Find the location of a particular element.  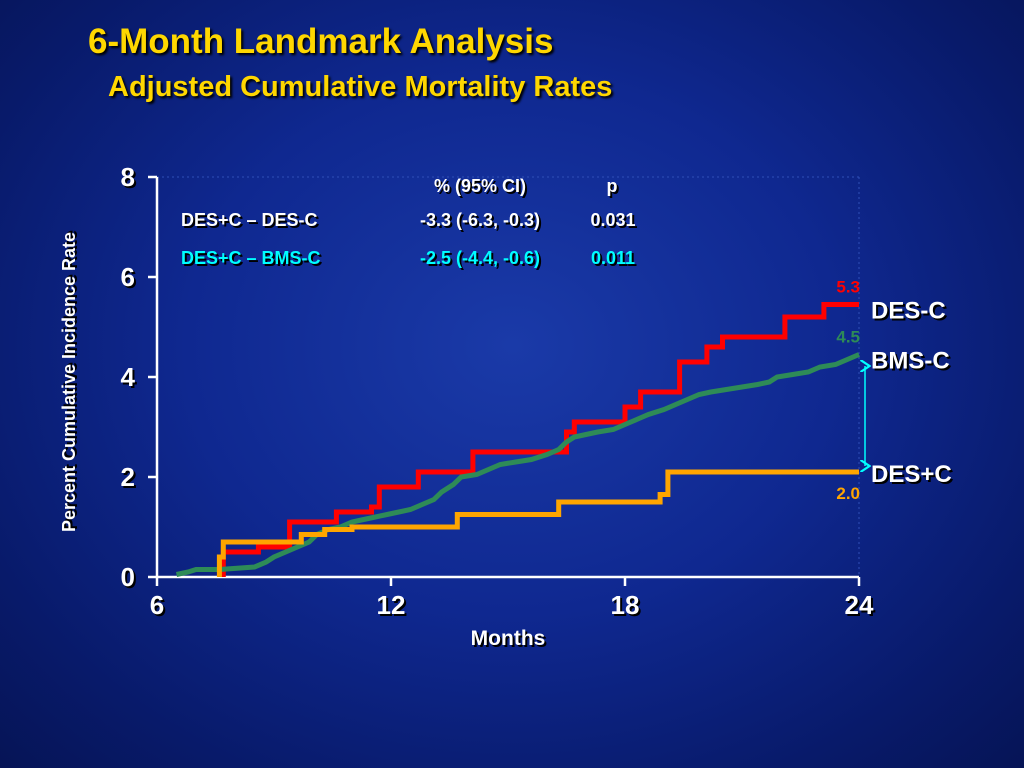

x-tick-label: 12 is located at coordinates (391, 605).